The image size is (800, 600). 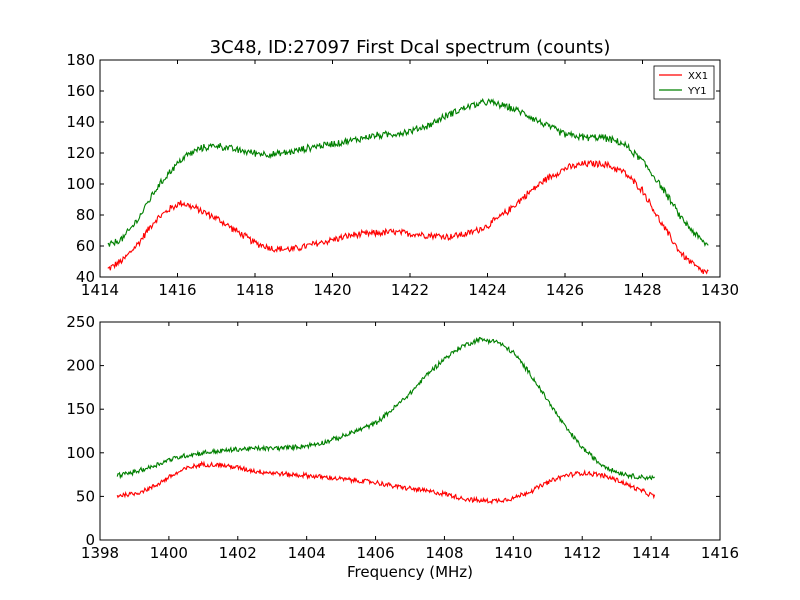 I want to click on y-tick-label: 250, so click(x=80, y=322).